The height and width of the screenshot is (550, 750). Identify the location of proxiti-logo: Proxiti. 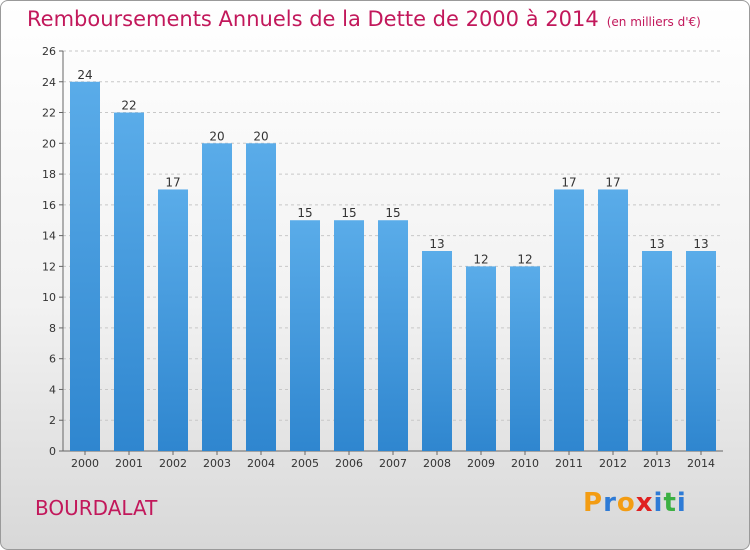
(635, 503).